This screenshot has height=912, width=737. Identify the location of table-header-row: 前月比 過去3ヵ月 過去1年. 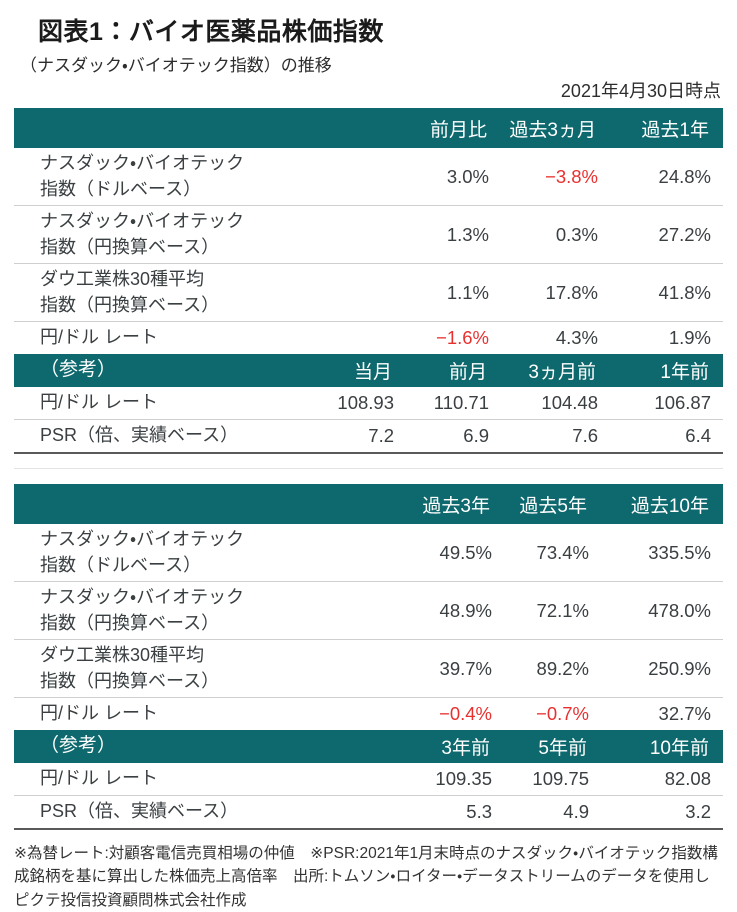
(368, 128).